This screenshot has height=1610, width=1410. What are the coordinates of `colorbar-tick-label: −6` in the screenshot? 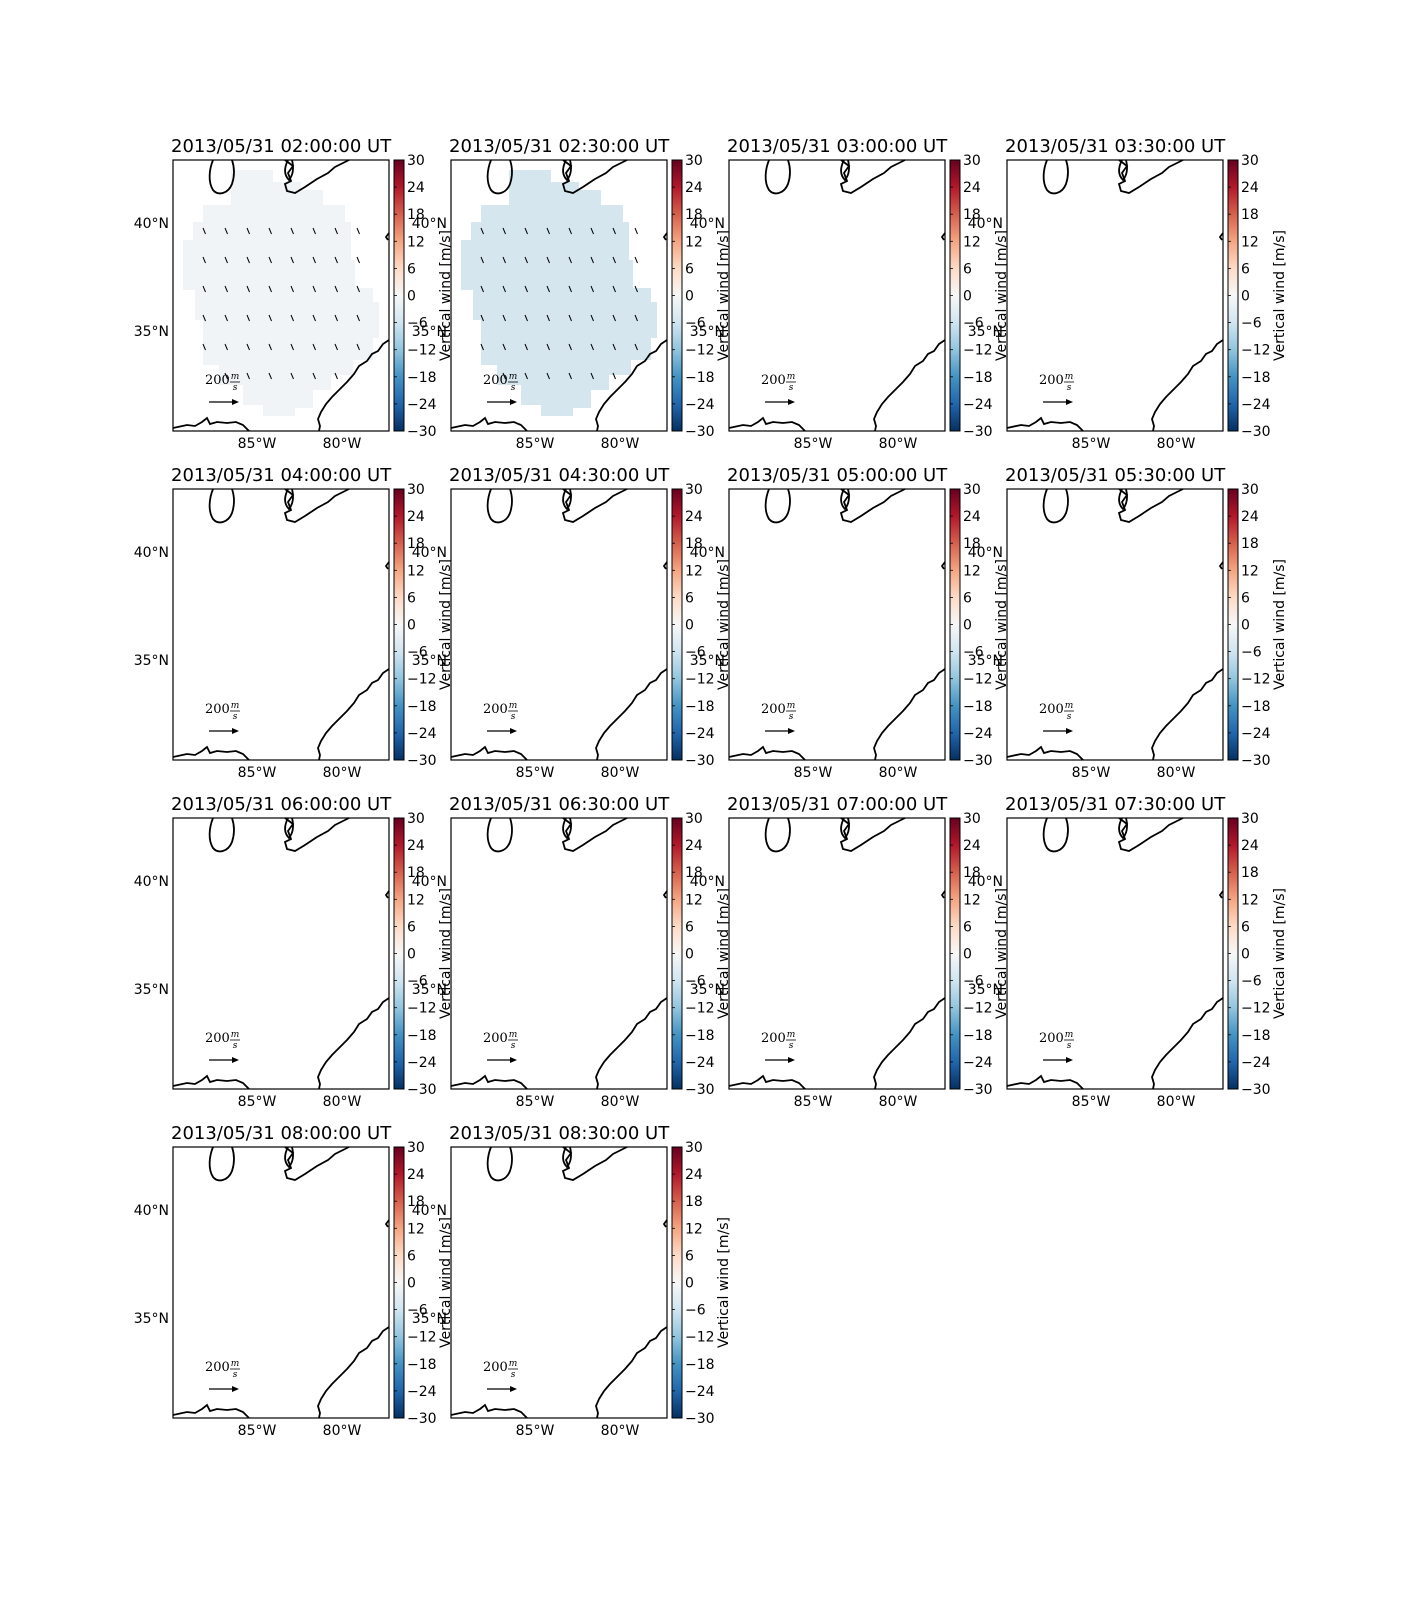 It's located at (695, 982).